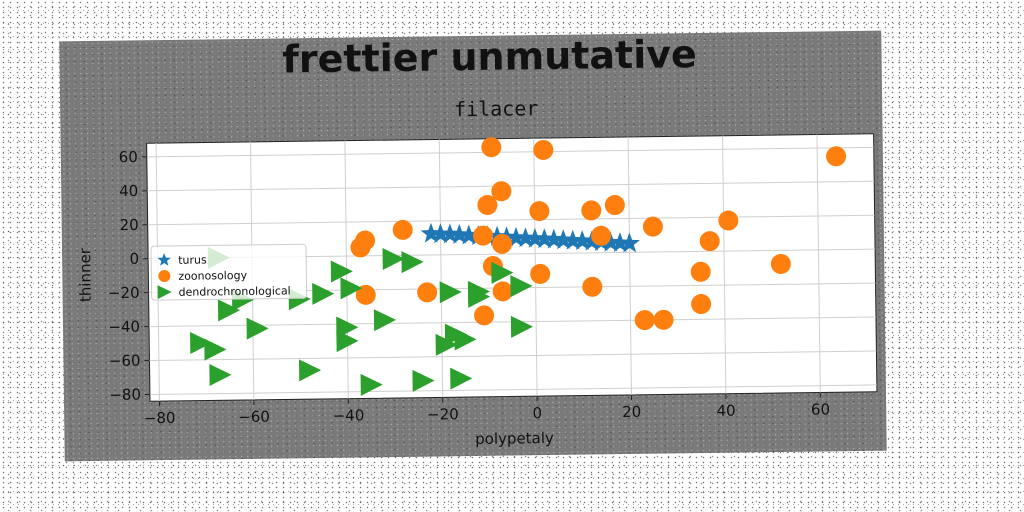 The height and width of the screenshot is (512, 1024). I want to click on x-tick-label: −20, so click(443, 414).